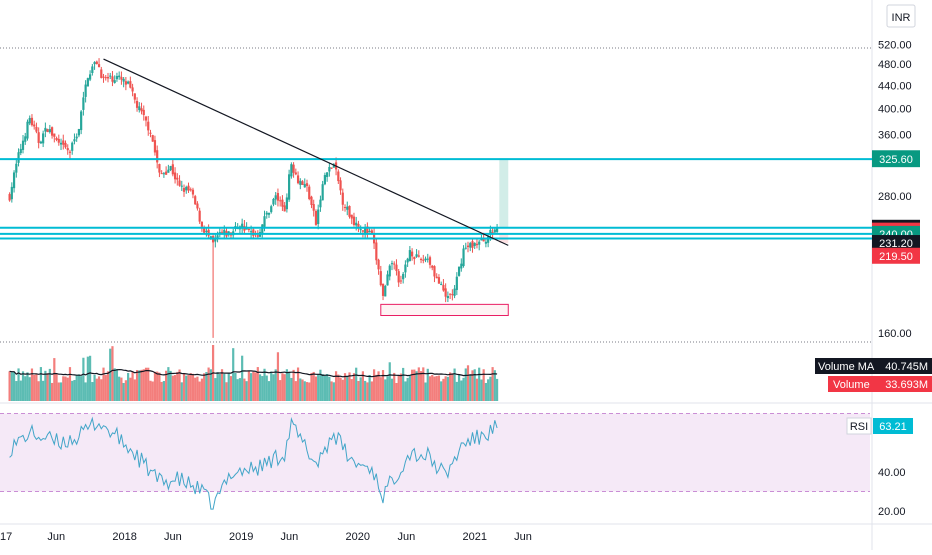 The image size is (932, 555). I want to click on currency-badge, so click(901, 16).